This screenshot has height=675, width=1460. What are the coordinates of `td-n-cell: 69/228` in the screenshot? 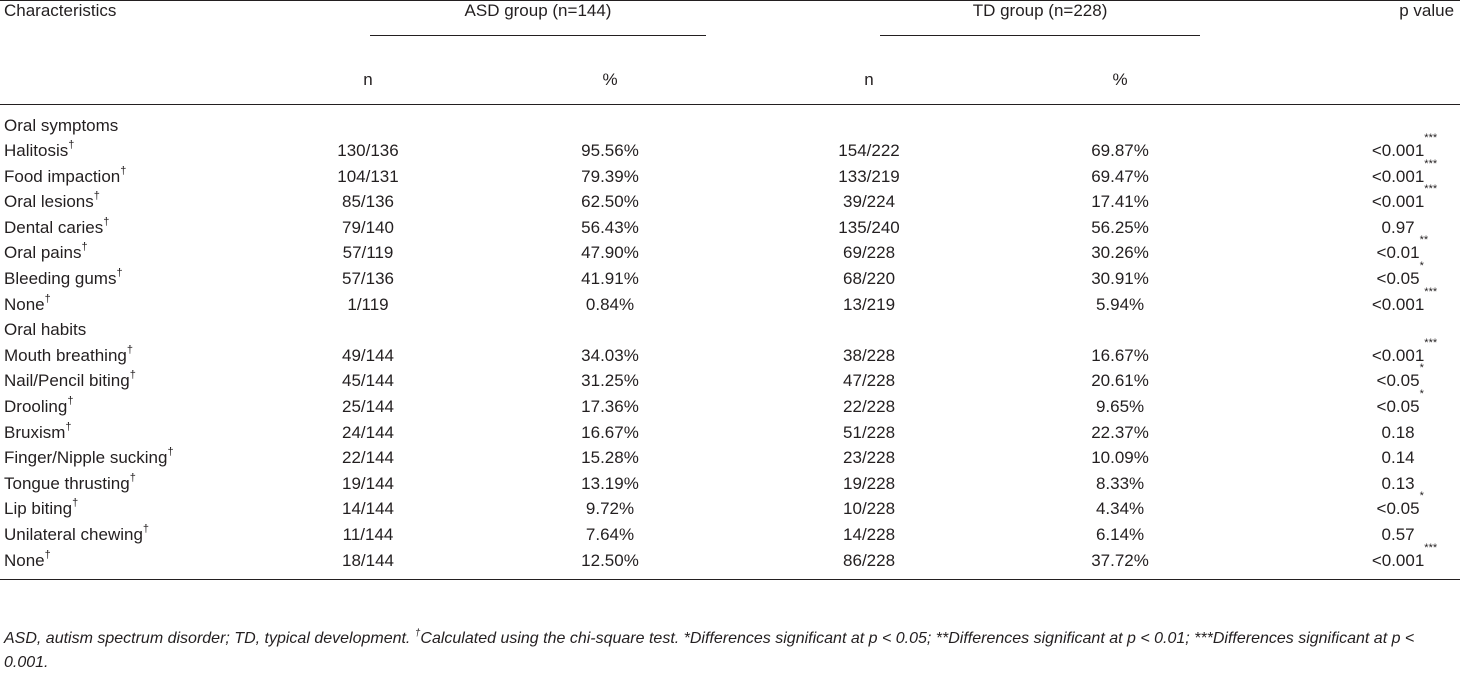 It's located at (869, 253).